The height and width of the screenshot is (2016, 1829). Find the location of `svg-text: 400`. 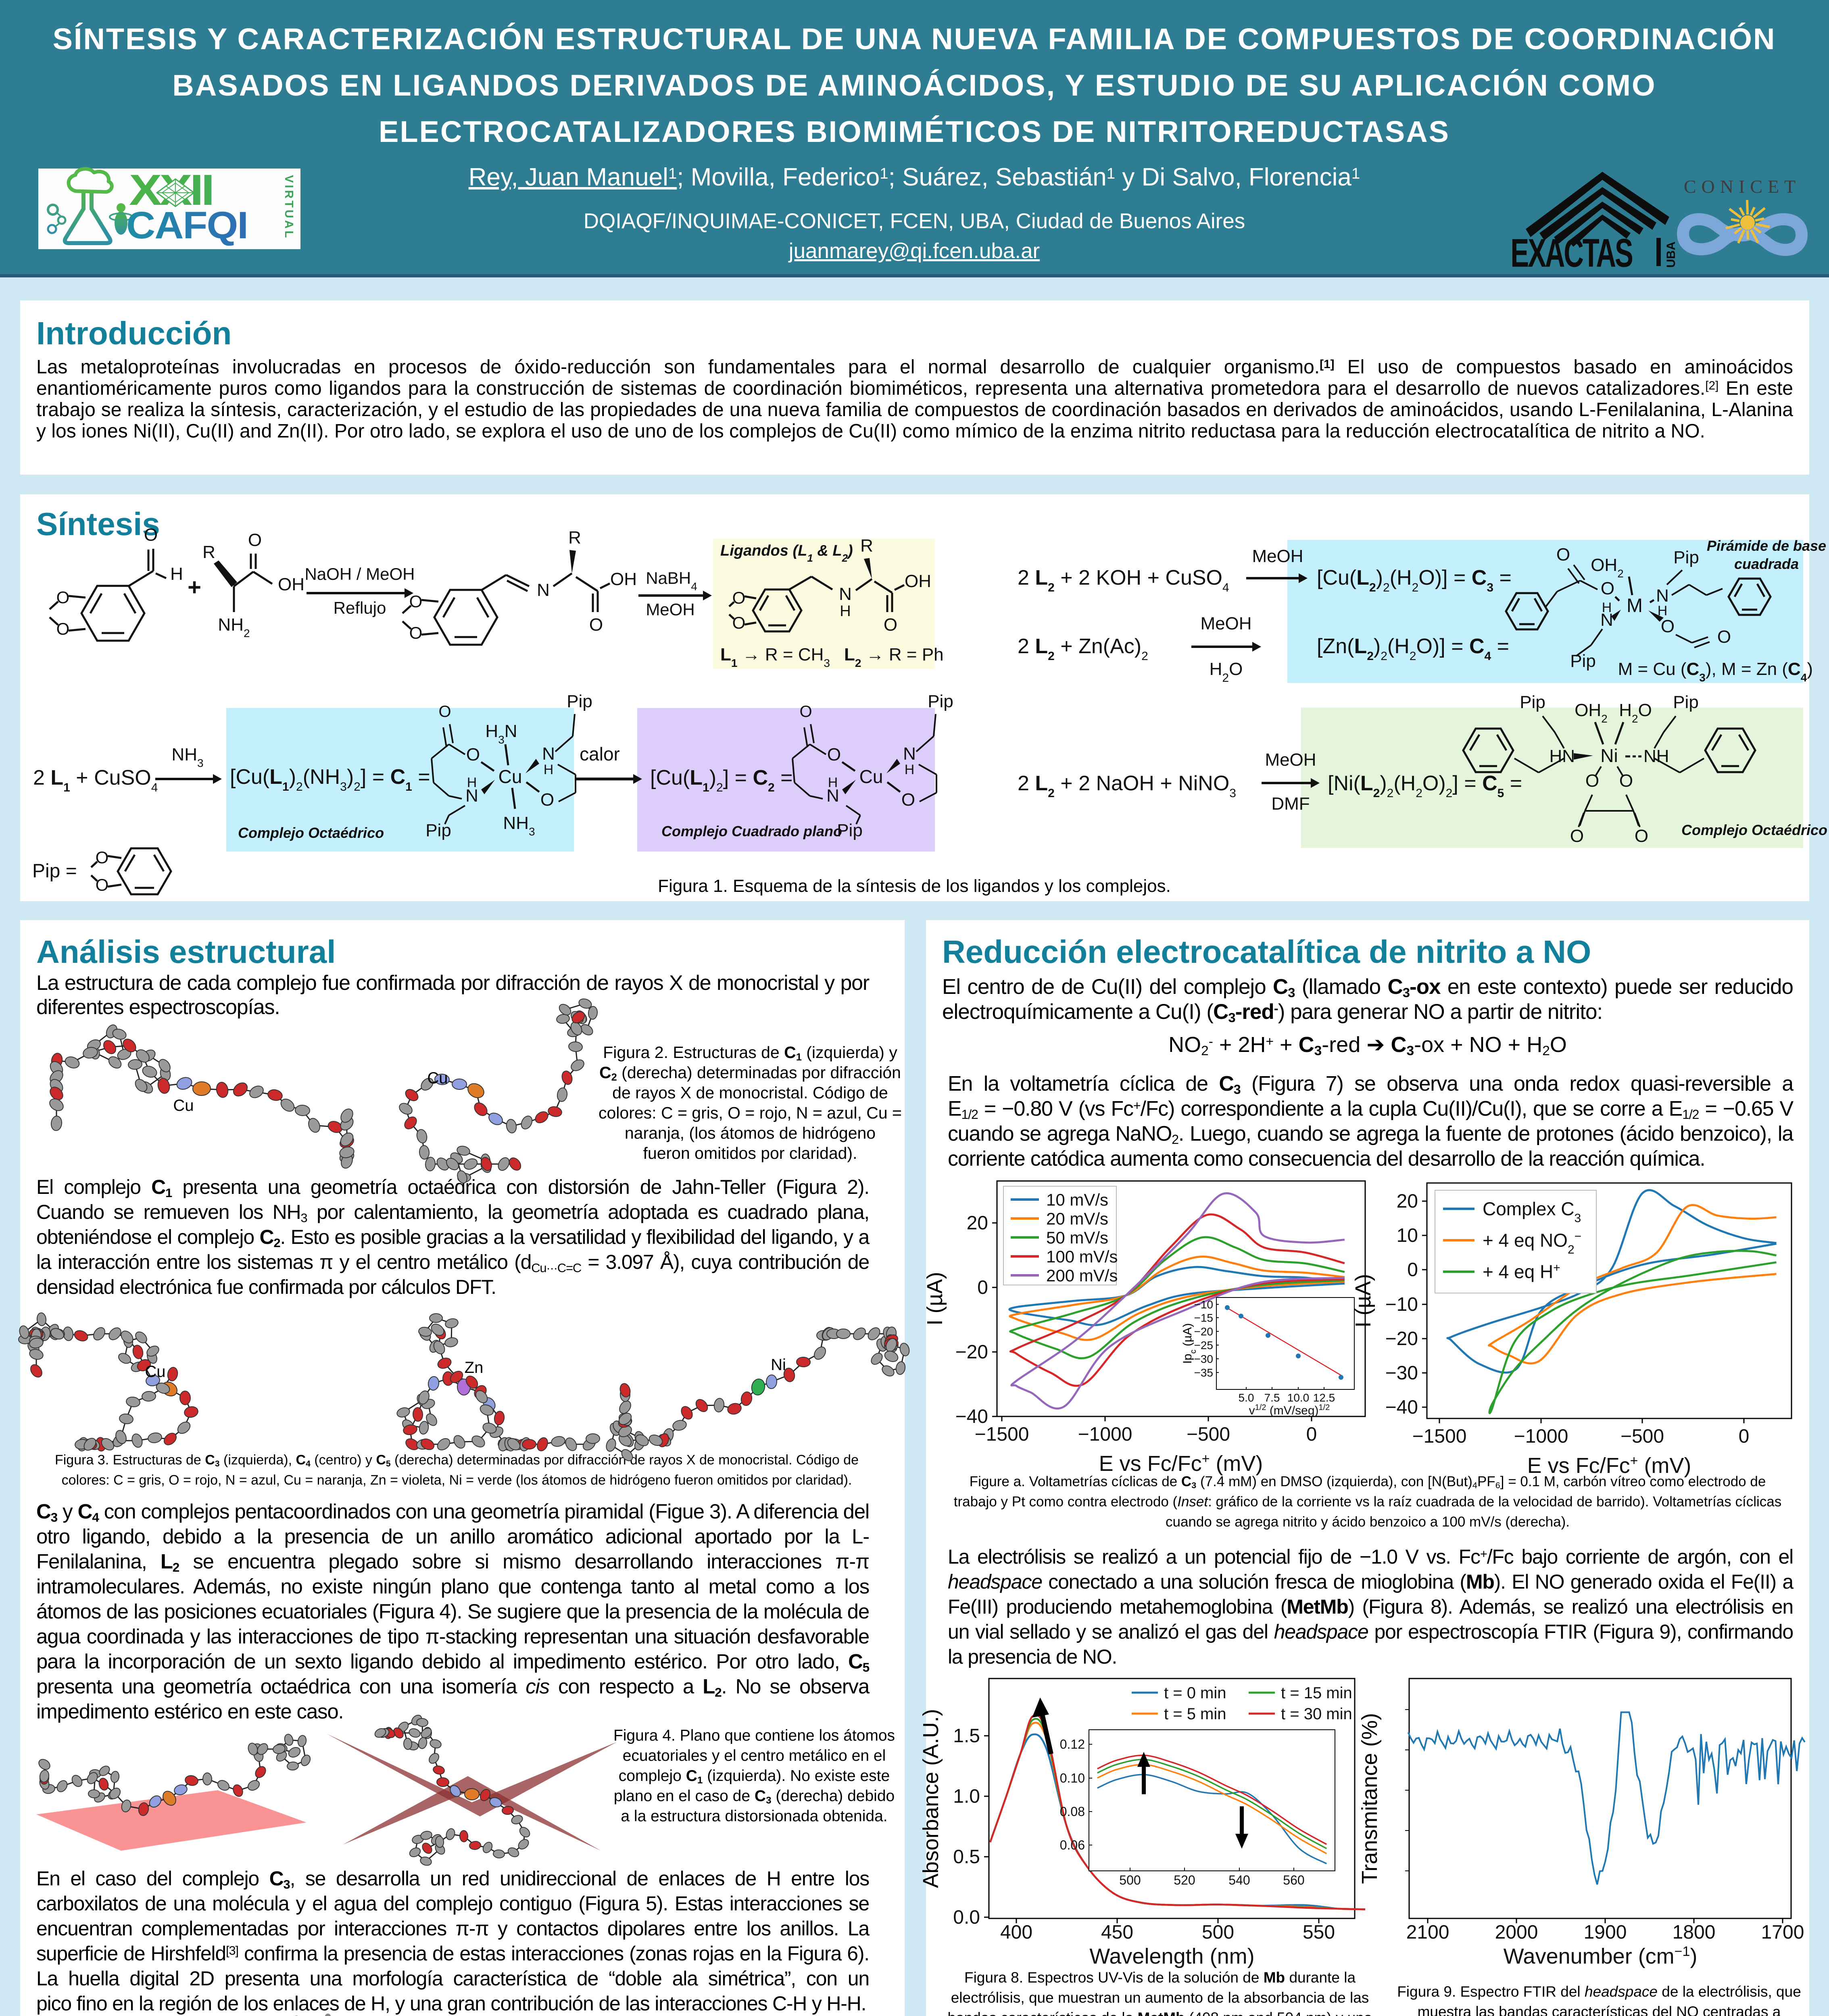

svg-text: 400 is located at coordinates (1016, 1933).